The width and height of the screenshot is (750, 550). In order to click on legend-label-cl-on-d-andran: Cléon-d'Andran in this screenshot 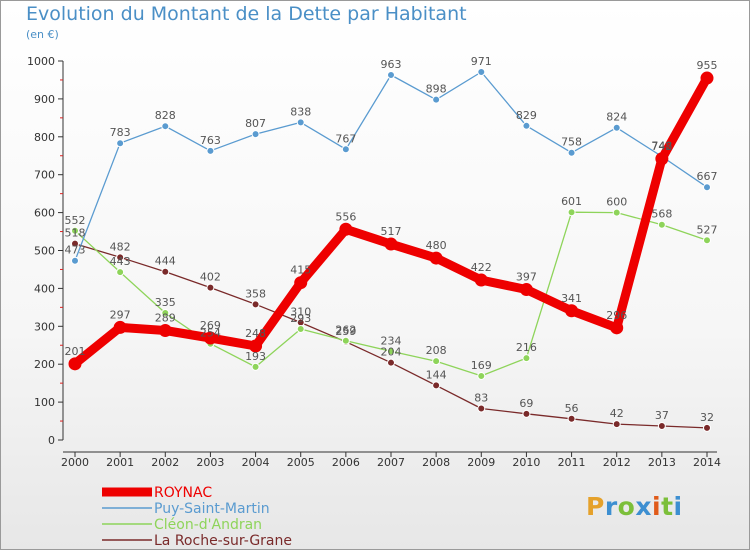, I will do `click(208, 525)`.